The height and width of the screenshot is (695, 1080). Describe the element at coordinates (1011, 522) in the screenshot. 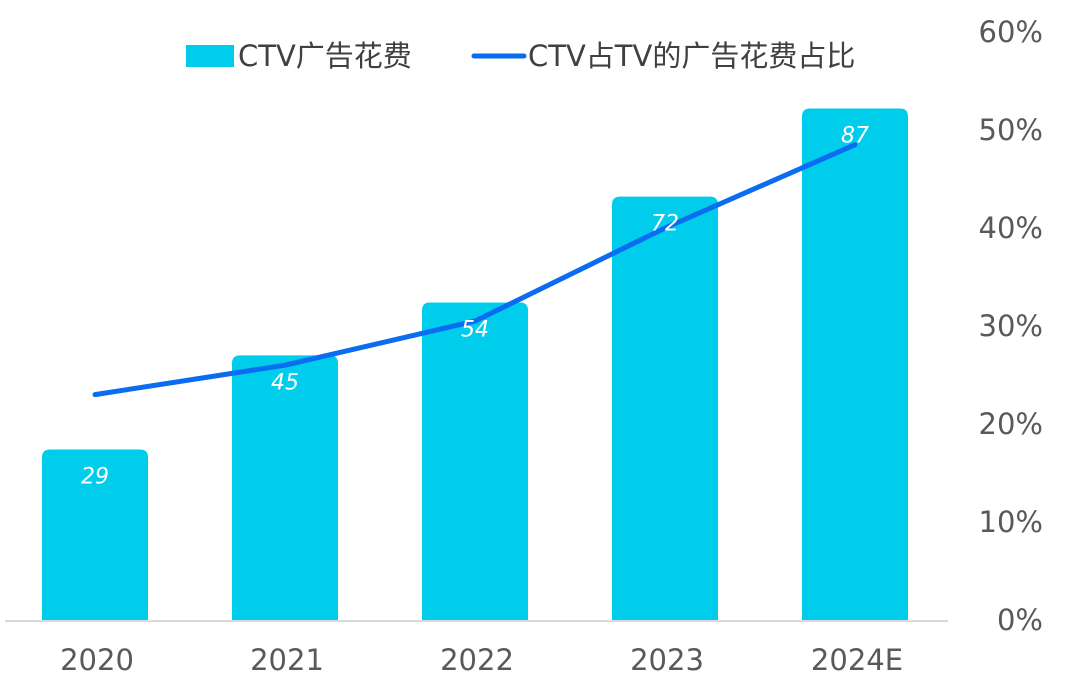

I see `y-right-tick-10: 10%` at that location.